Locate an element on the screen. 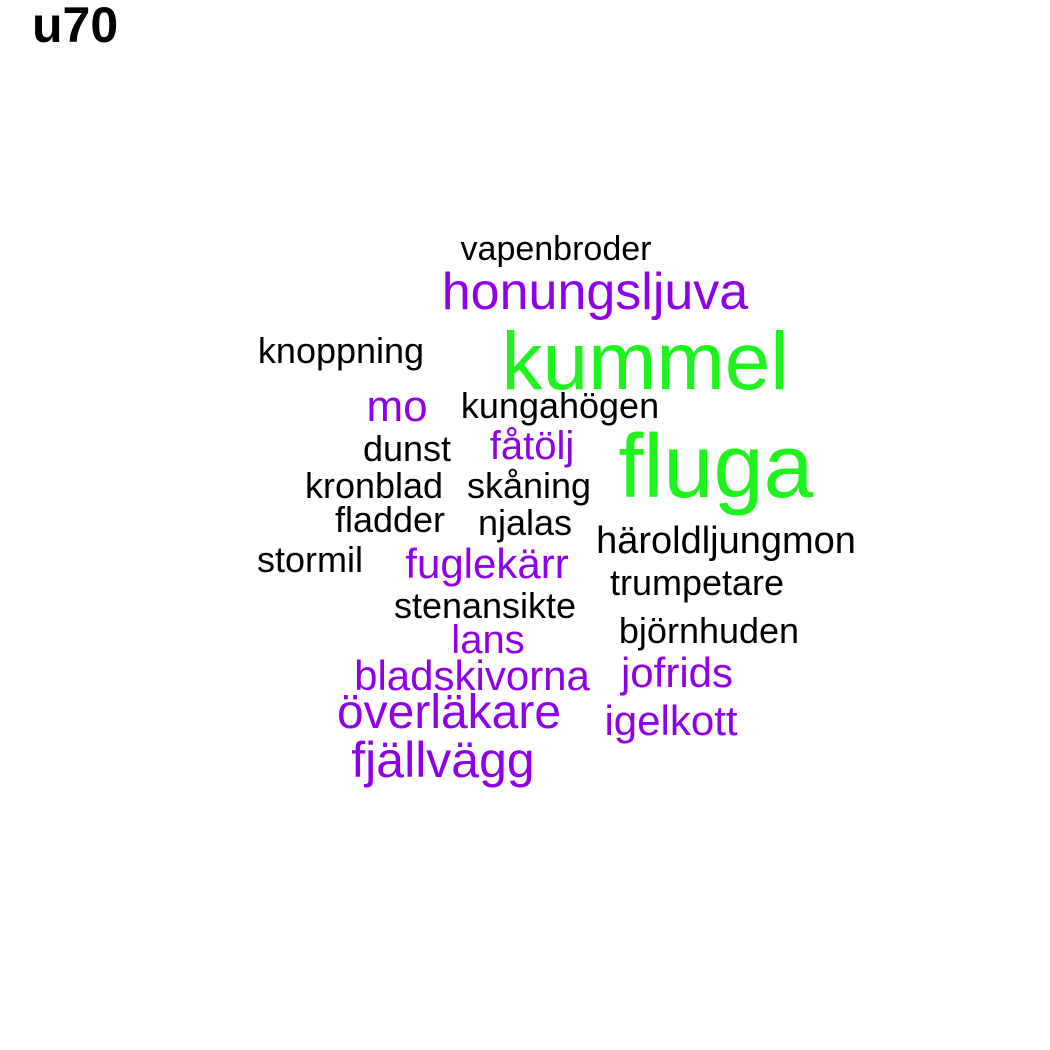 The height and width of the screenshot is (1050, 1050). word-21: jofrids is located at coordinates (677, 672).